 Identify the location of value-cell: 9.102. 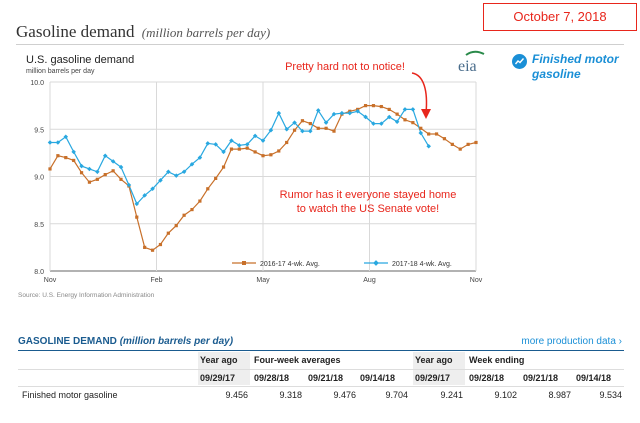
(505, 395).